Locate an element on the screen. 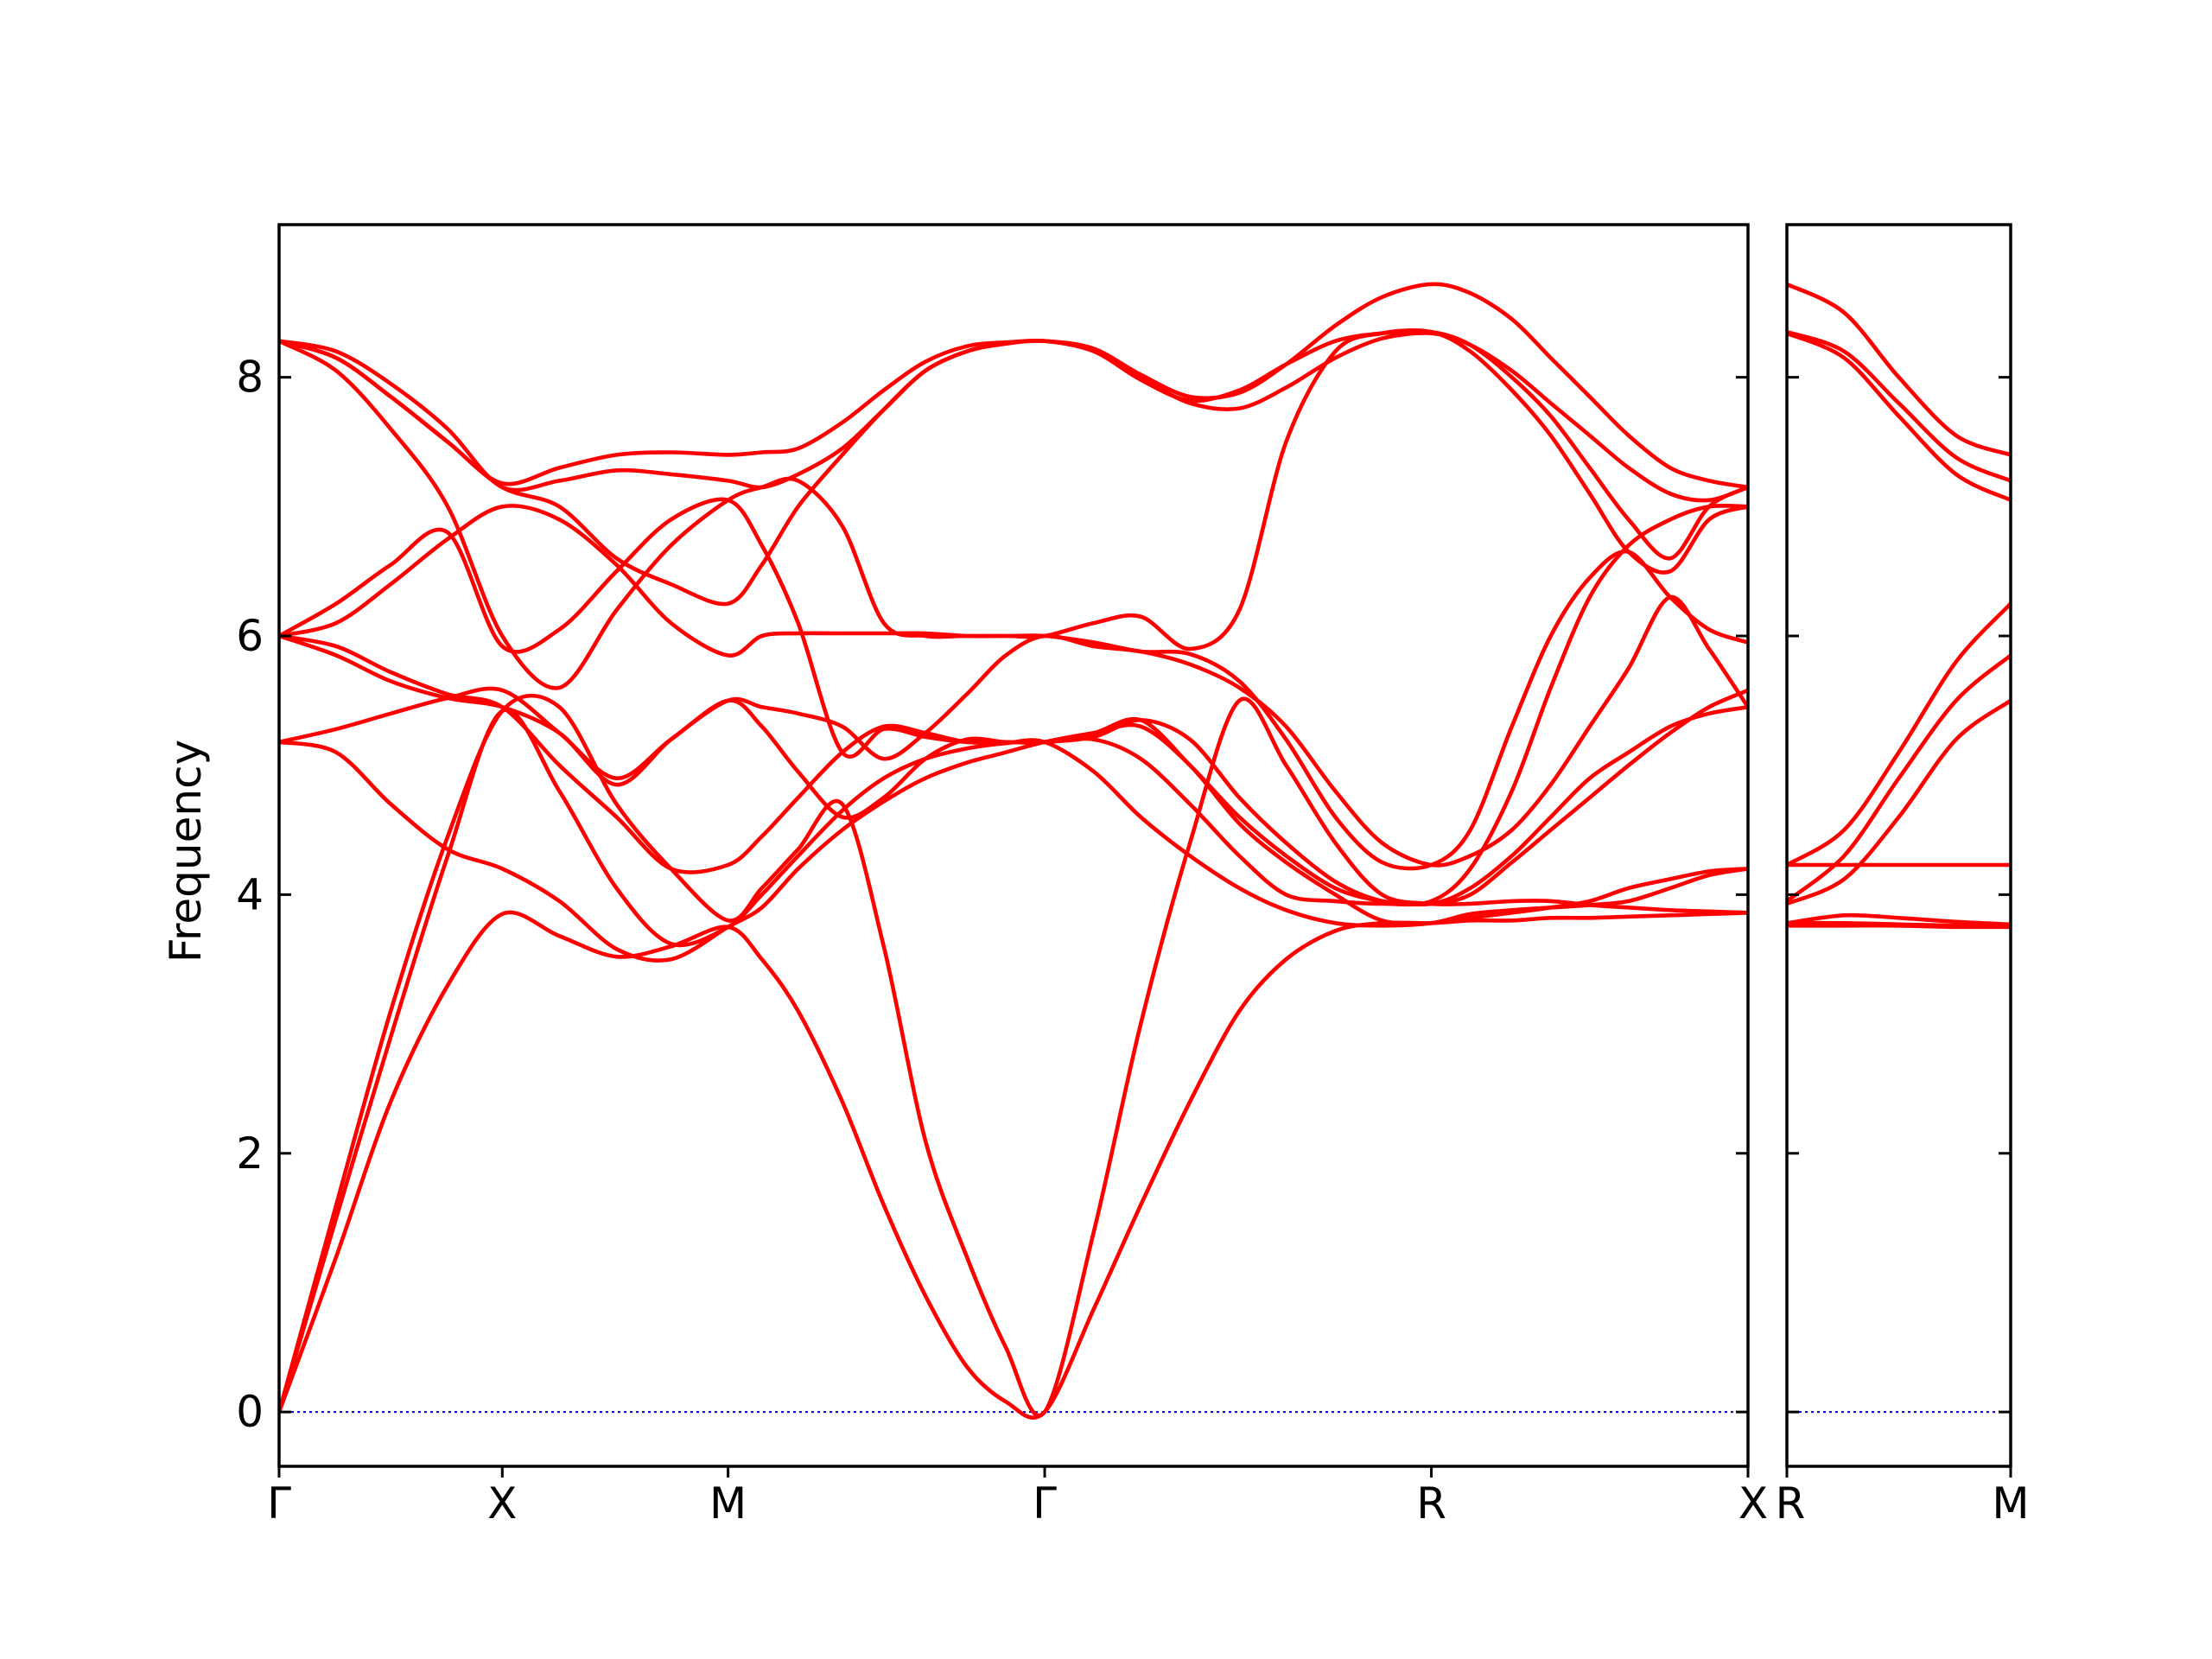 The width and height of the screenshot is (2212, 1659). y-tick-label: 4 is located at coordinates (250, 894).